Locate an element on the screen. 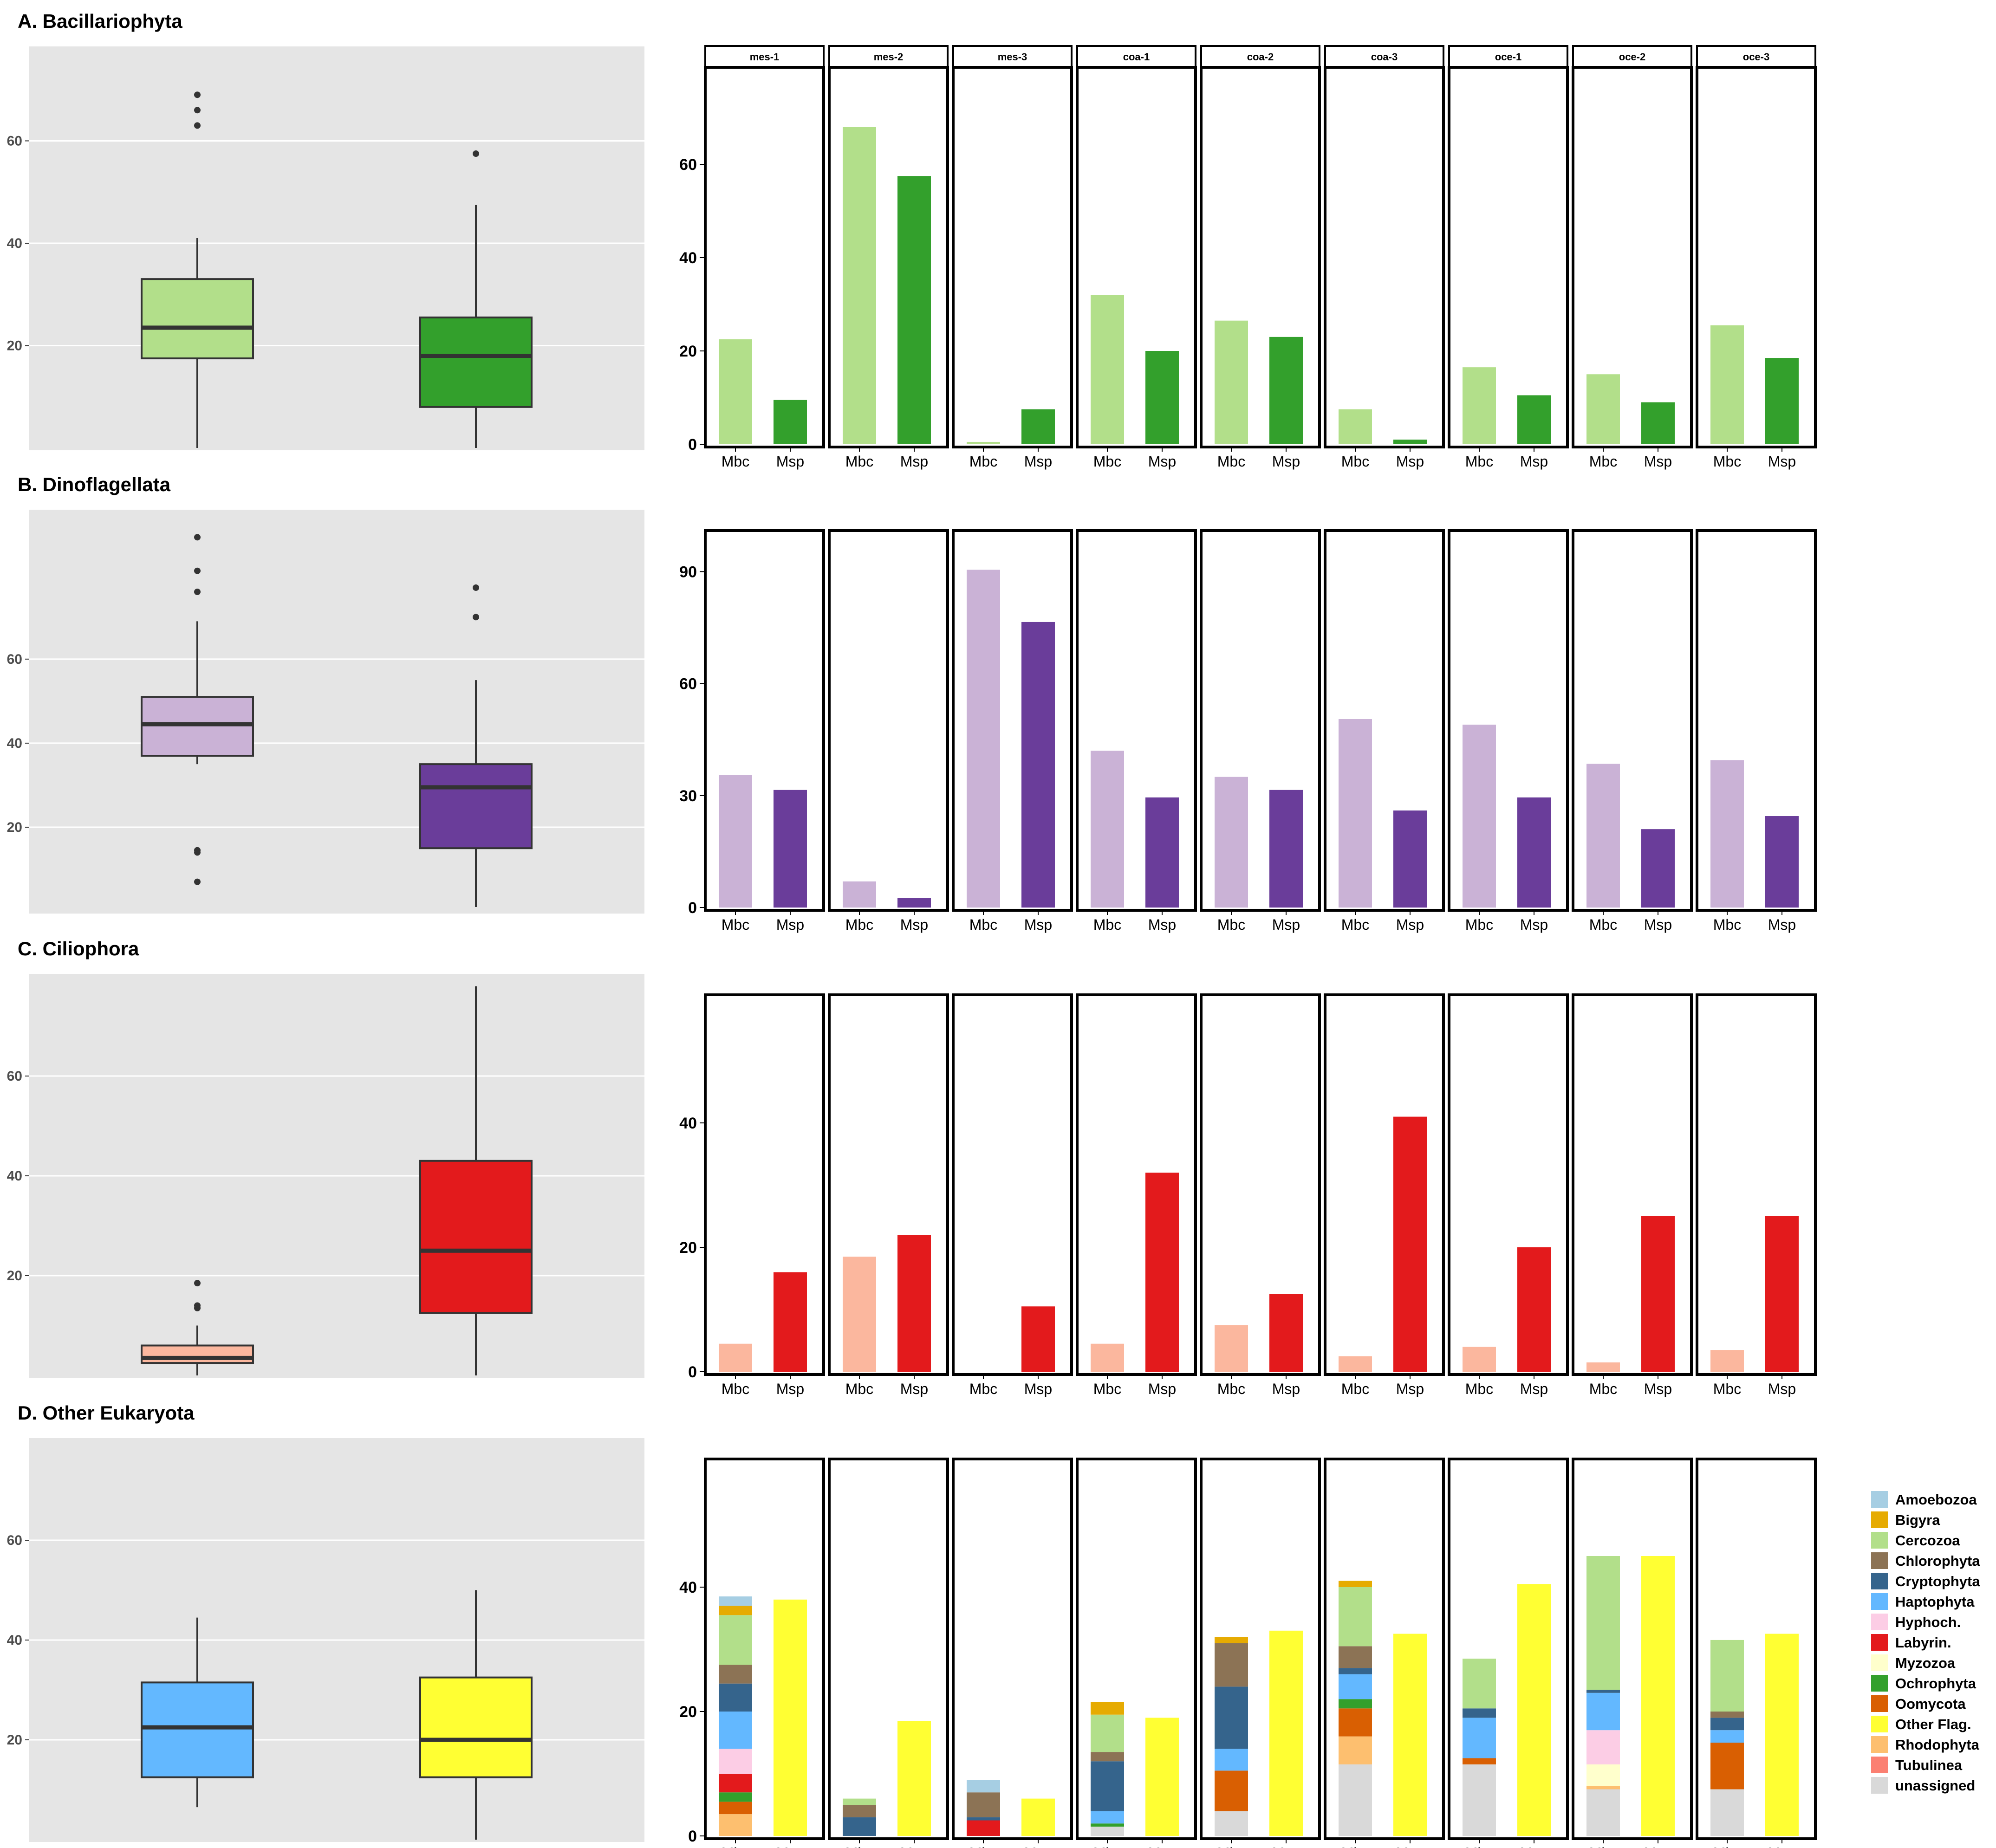  facet-mes-1: Mbc Msp is located at coordinates (764, 731).